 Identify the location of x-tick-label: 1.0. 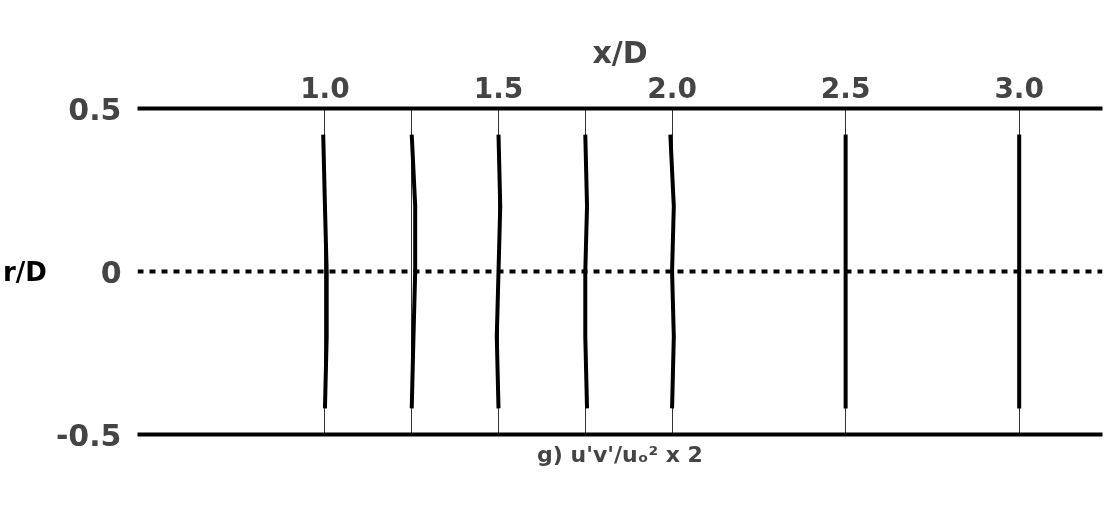
(325, 88).